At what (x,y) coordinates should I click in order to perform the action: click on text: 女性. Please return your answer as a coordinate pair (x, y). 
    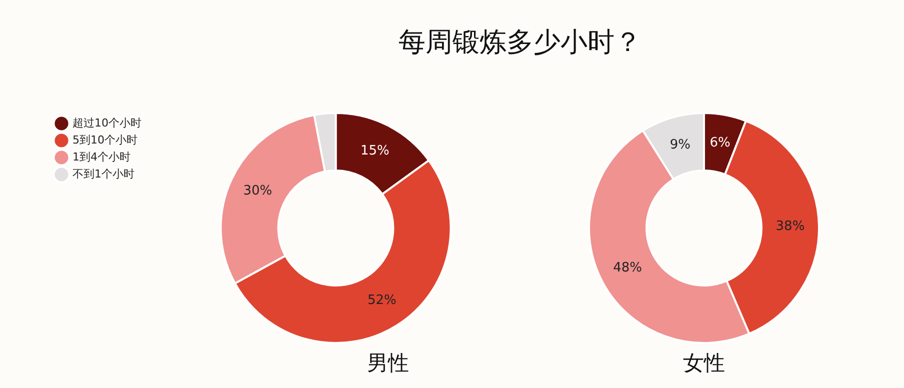
    Looking at the image, I should click on (704, 363).